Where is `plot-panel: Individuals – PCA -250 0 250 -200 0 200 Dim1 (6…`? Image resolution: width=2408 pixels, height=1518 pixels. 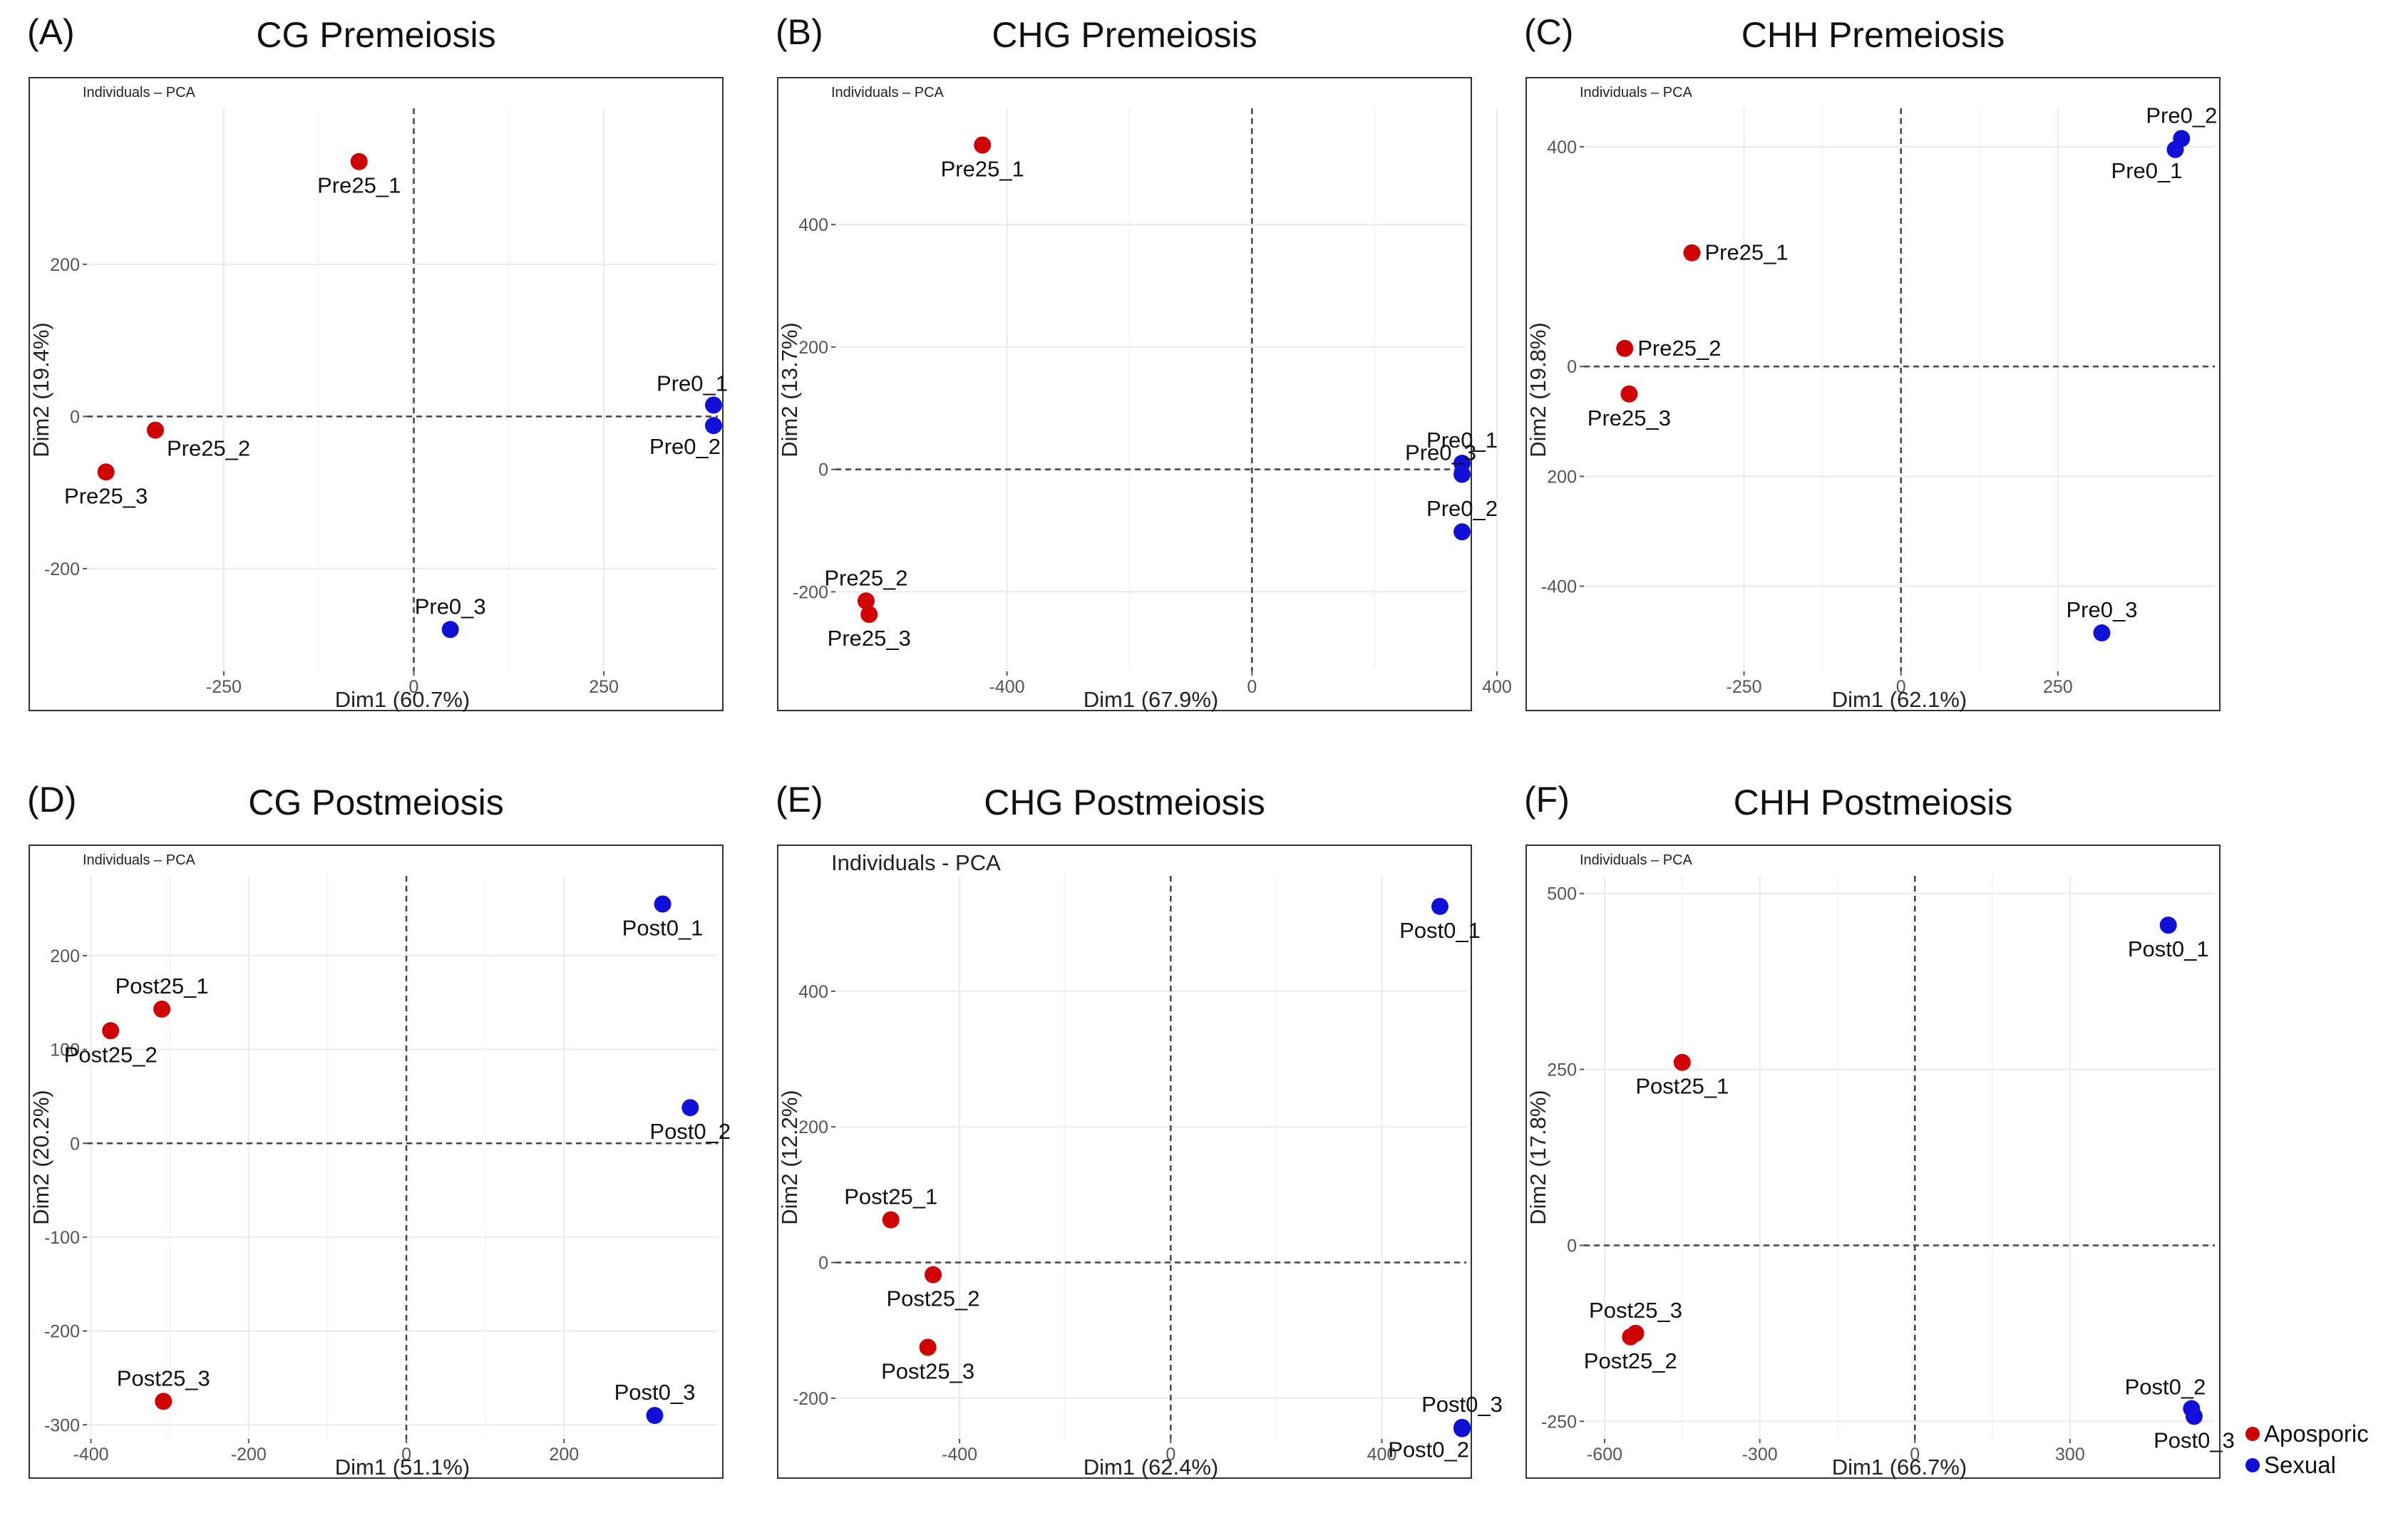 plot-panel: Individuals – PCA -250 0 250 -200 0 200 Dim1 (6… is located at coordinates (378, 394).